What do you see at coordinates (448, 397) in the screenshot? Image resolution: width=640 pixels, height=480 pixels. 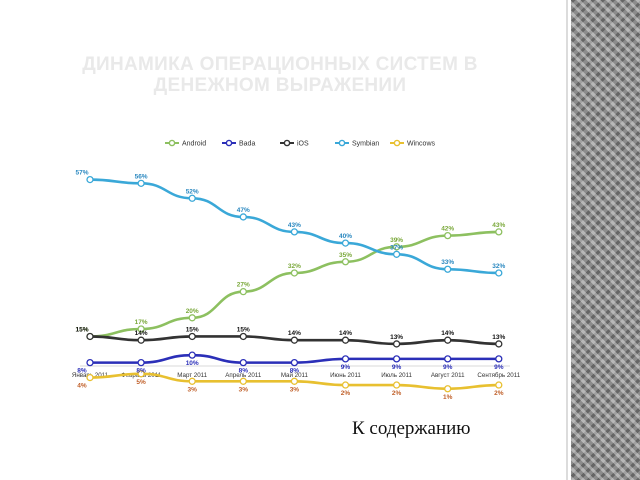 I see `data-label: 1%` at bounding box center [448, 397].